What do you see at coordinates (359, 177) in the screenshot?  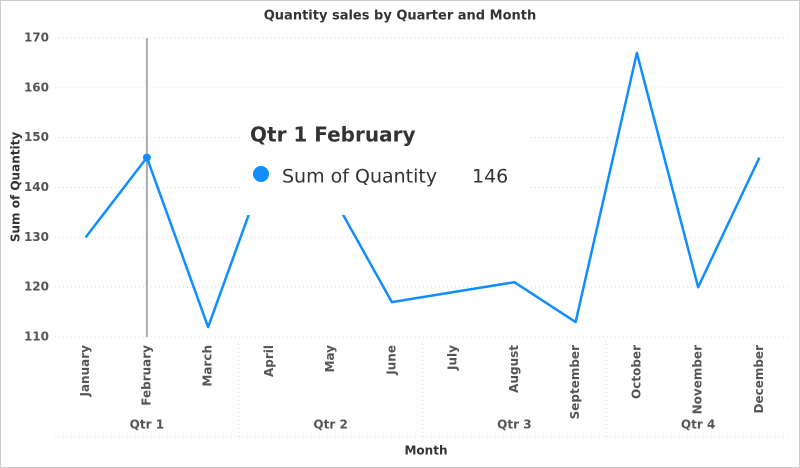 I see `tooltip-label: Sum of Quantity` at bounding box center [359, 177].